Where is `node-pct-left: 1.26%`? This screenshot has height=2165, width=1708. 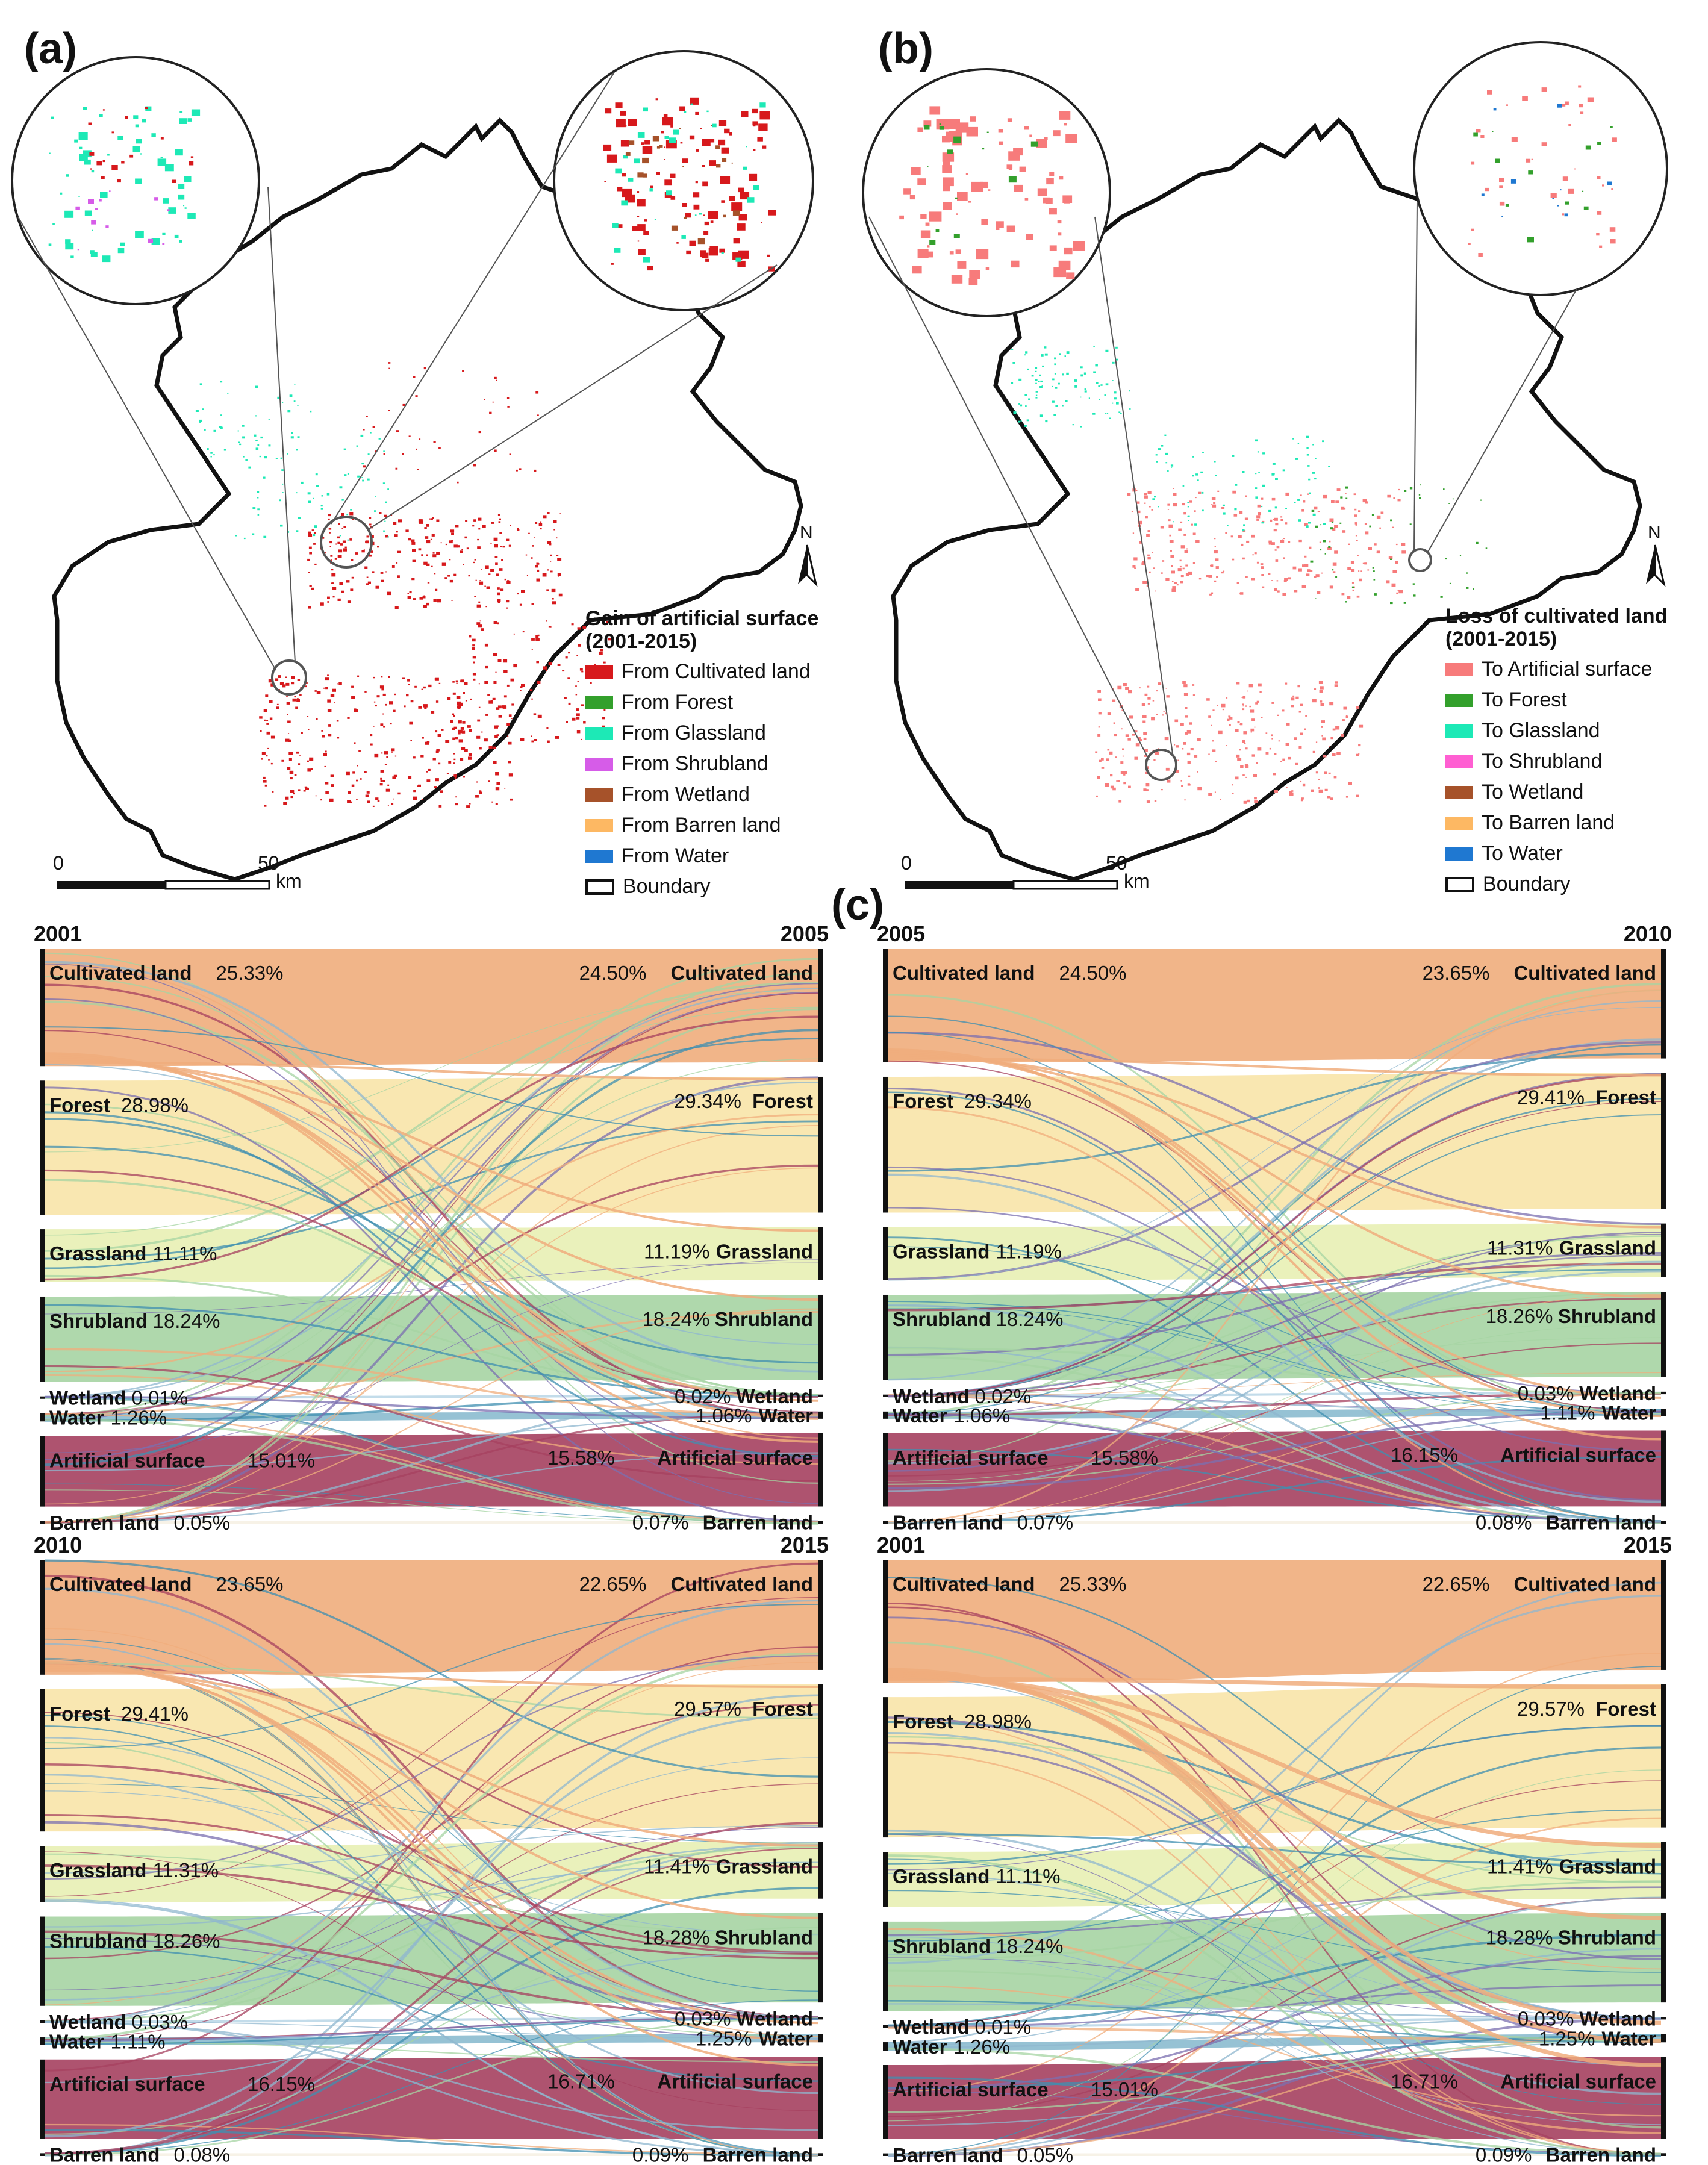 node-pct-left: 1.26% is located at coordinates (982, 2047).